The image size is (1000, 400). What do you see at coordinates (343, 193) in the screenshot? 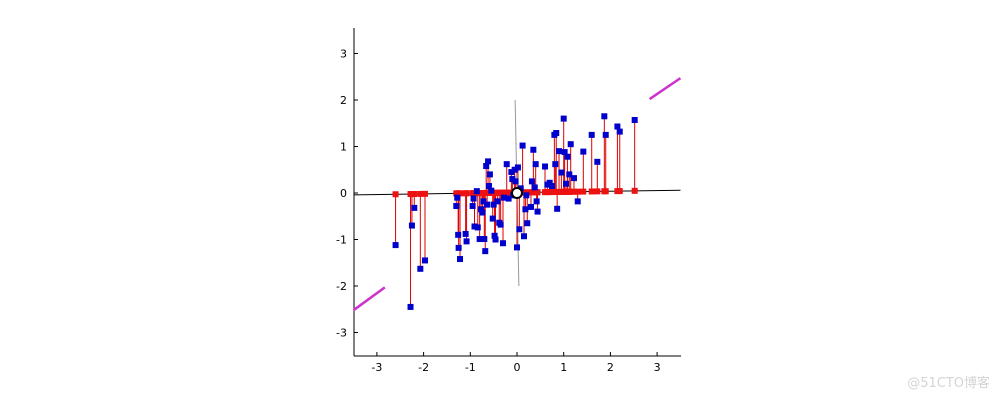
I see `y-tick-label: 0` at bounding box center [343, 193].